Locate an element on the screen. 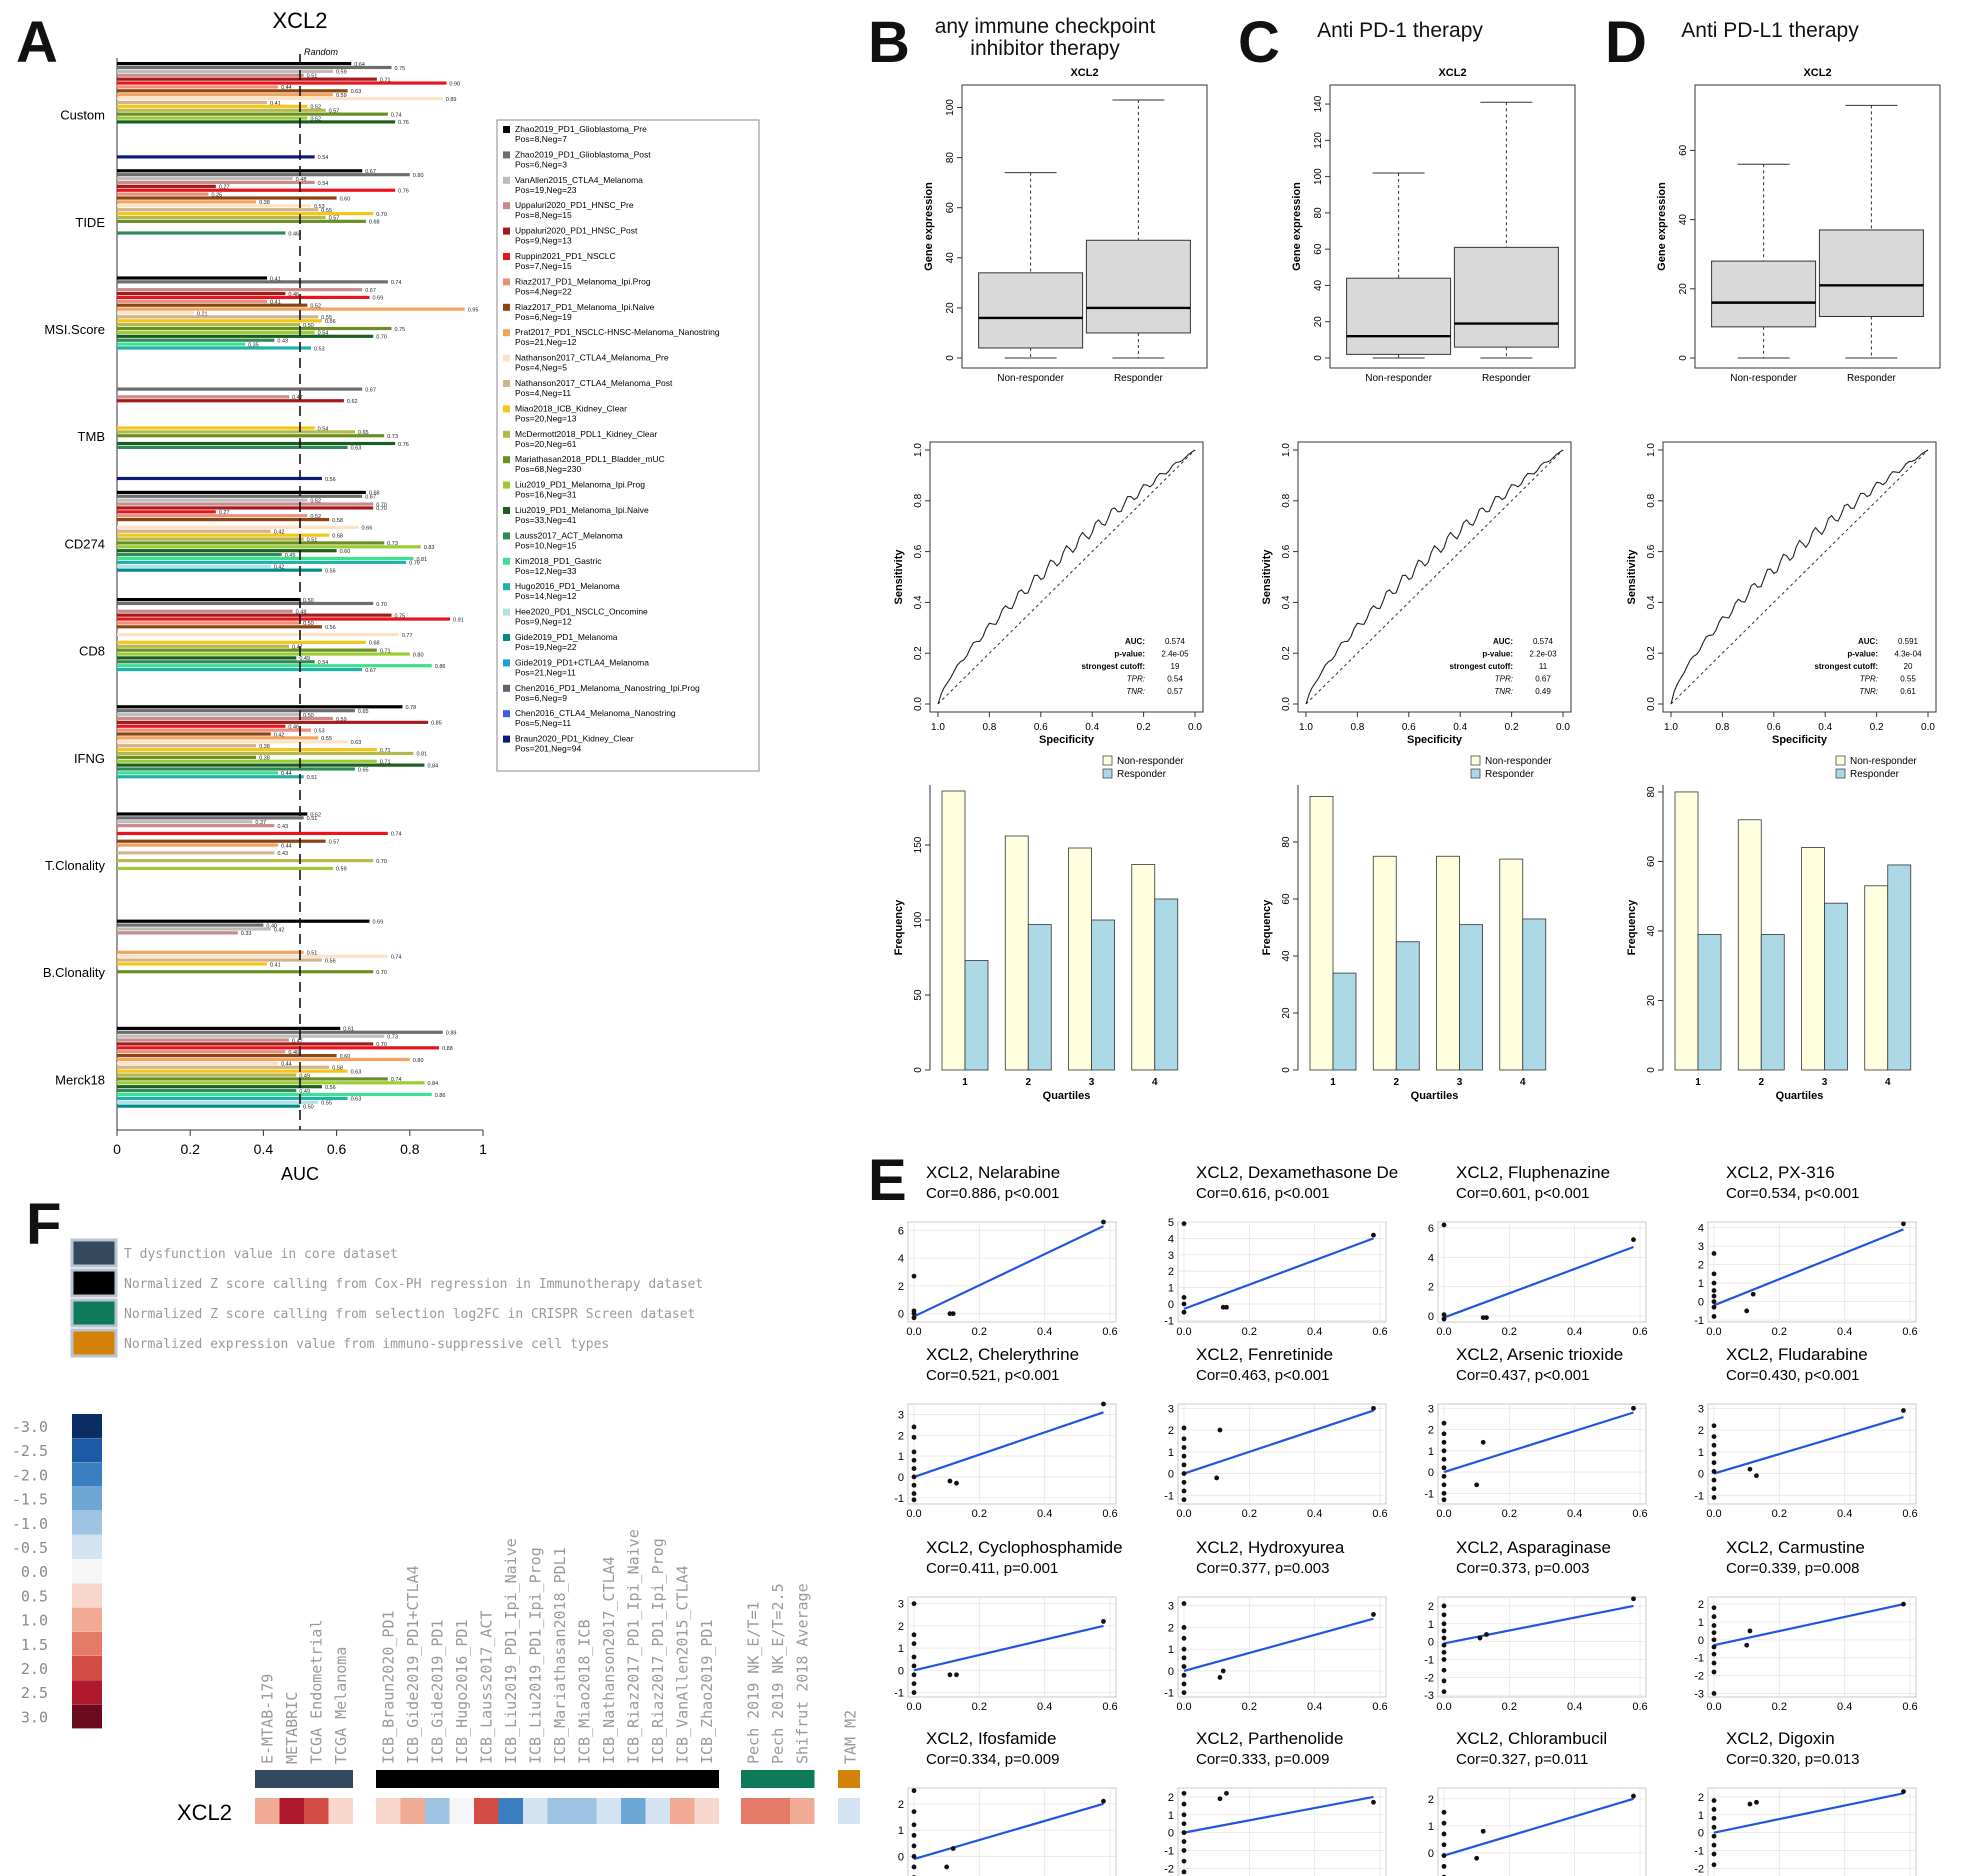 The width and height of the screenshot is (1964, 1876). panel-a-bar-value: 0.44 is located at coordinates (286, 774).